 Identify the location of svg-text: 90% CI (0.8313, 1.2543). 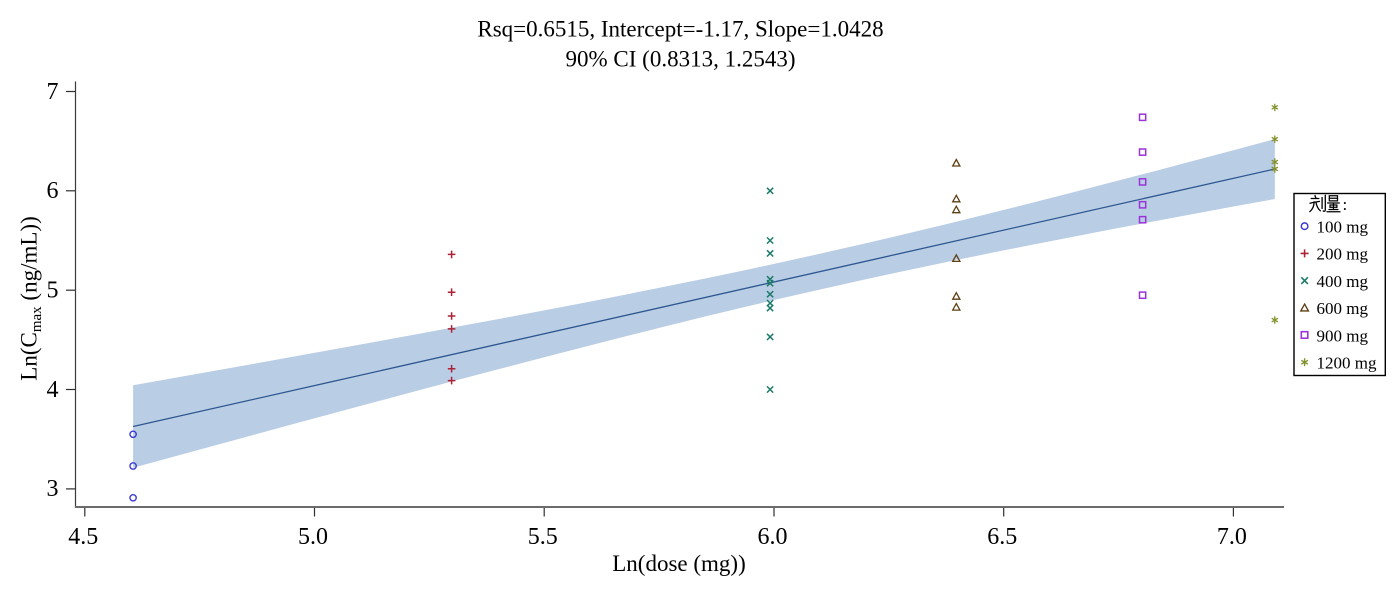
(681, 59).